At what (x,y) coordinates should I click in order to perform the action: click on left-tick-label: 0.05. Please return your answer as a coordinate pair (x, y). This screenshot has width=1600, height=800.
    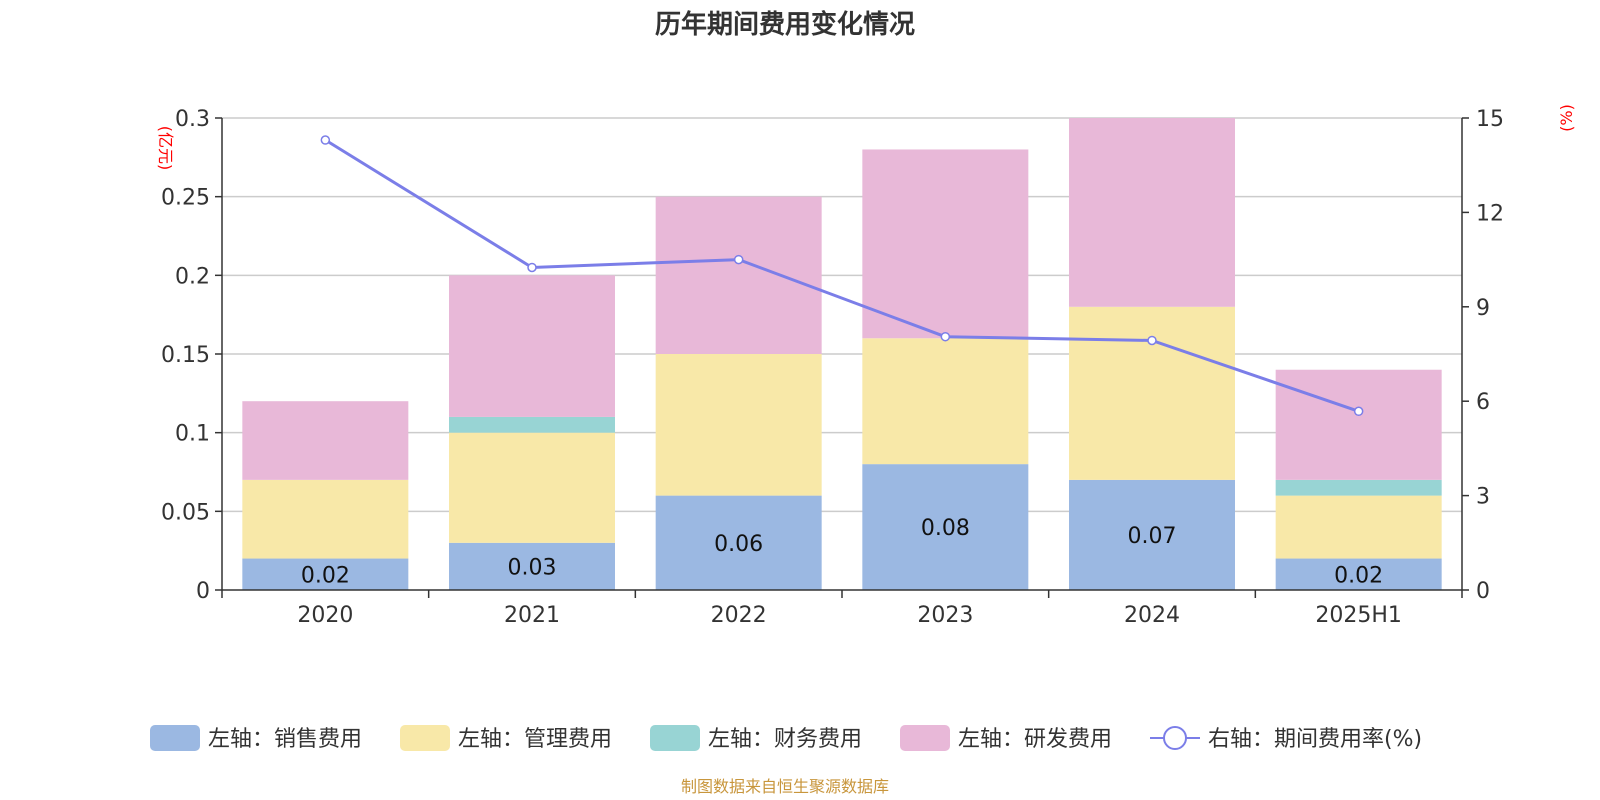
    Looking at the image, I should click on (185, 512).